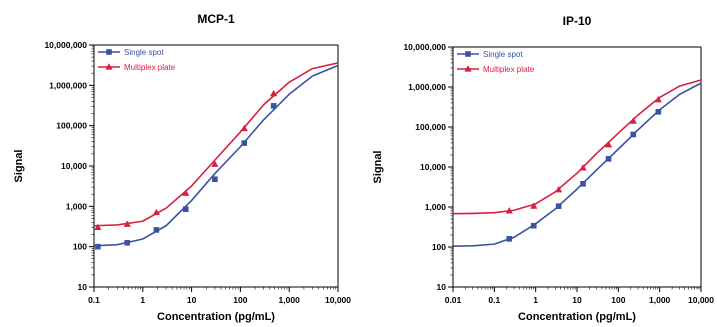  Describe the element at coordinates (83, 287) in the screenshot. I see `chart-0-y-tick-label: 10` at that location.